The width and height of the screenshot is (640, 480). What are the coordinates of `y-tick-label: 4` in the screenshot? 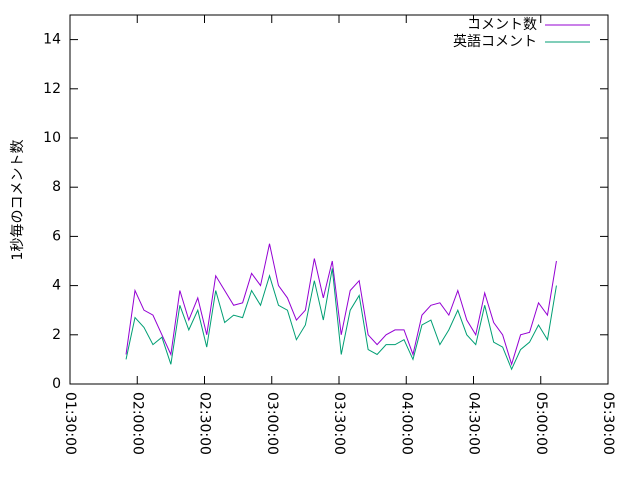 It's located at (56, 286).